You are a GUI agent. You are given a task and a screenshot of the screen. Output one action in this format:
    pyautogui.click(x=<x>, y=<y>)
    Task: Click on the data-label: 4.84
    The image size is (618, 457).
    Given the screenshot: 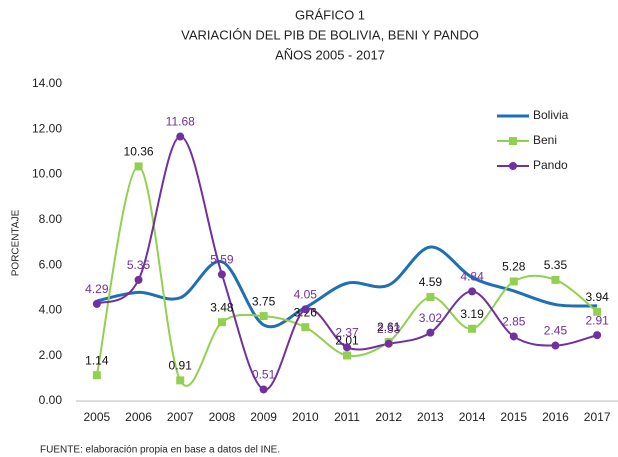 What is the action you would take?
    pyautogui.click(x=472, y=277)
    